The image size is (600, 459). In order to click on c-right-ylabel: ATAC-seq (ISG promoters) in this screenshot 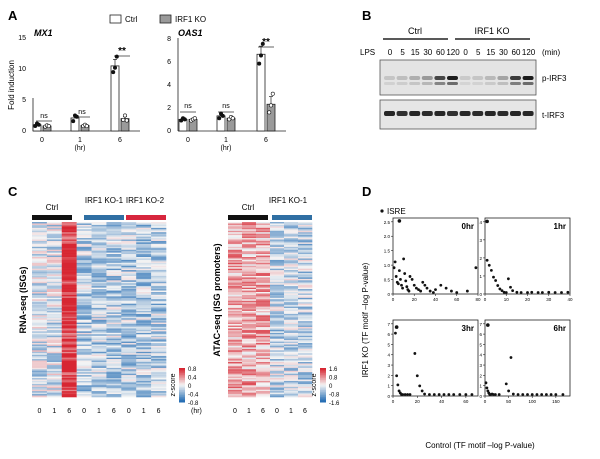, I will do `click(217, 299)`.